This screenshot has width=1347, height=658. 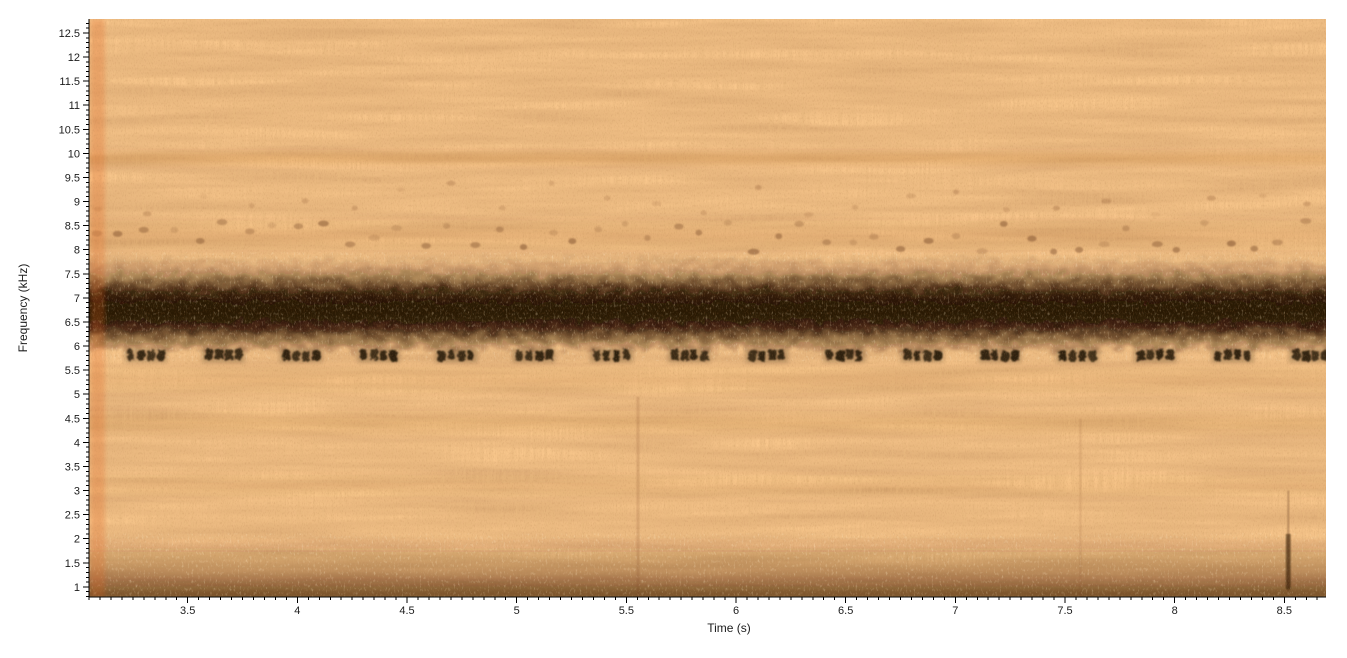 I want to click on y-axis-ticks, so click(x=86, y=310).